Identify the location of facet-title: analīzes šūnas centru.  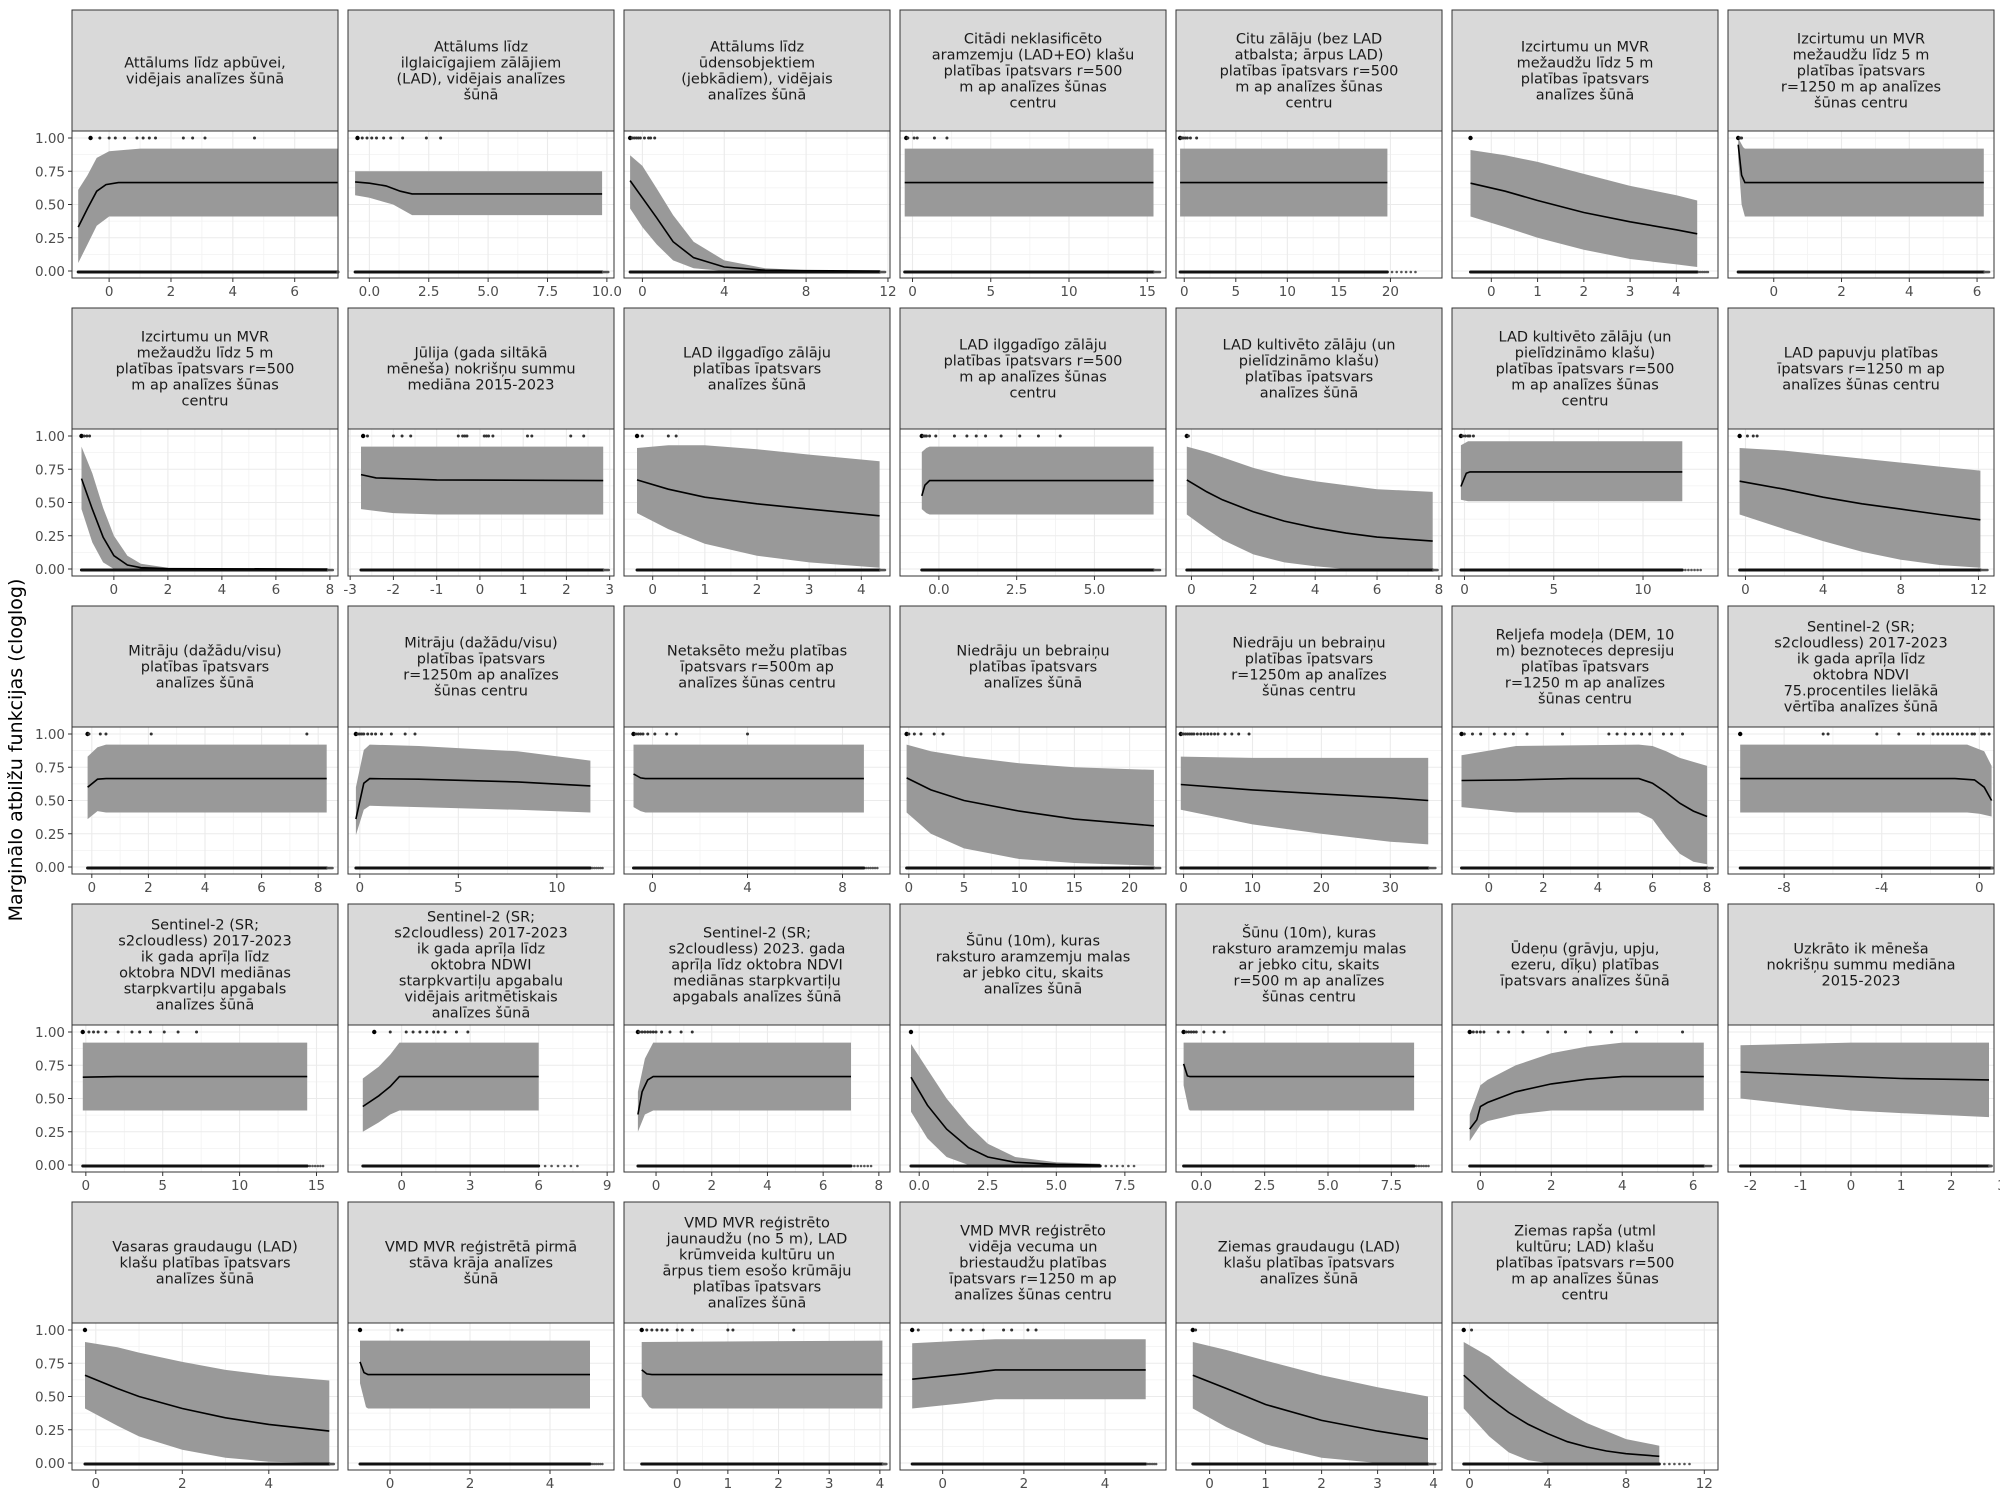
(1033, 1296).